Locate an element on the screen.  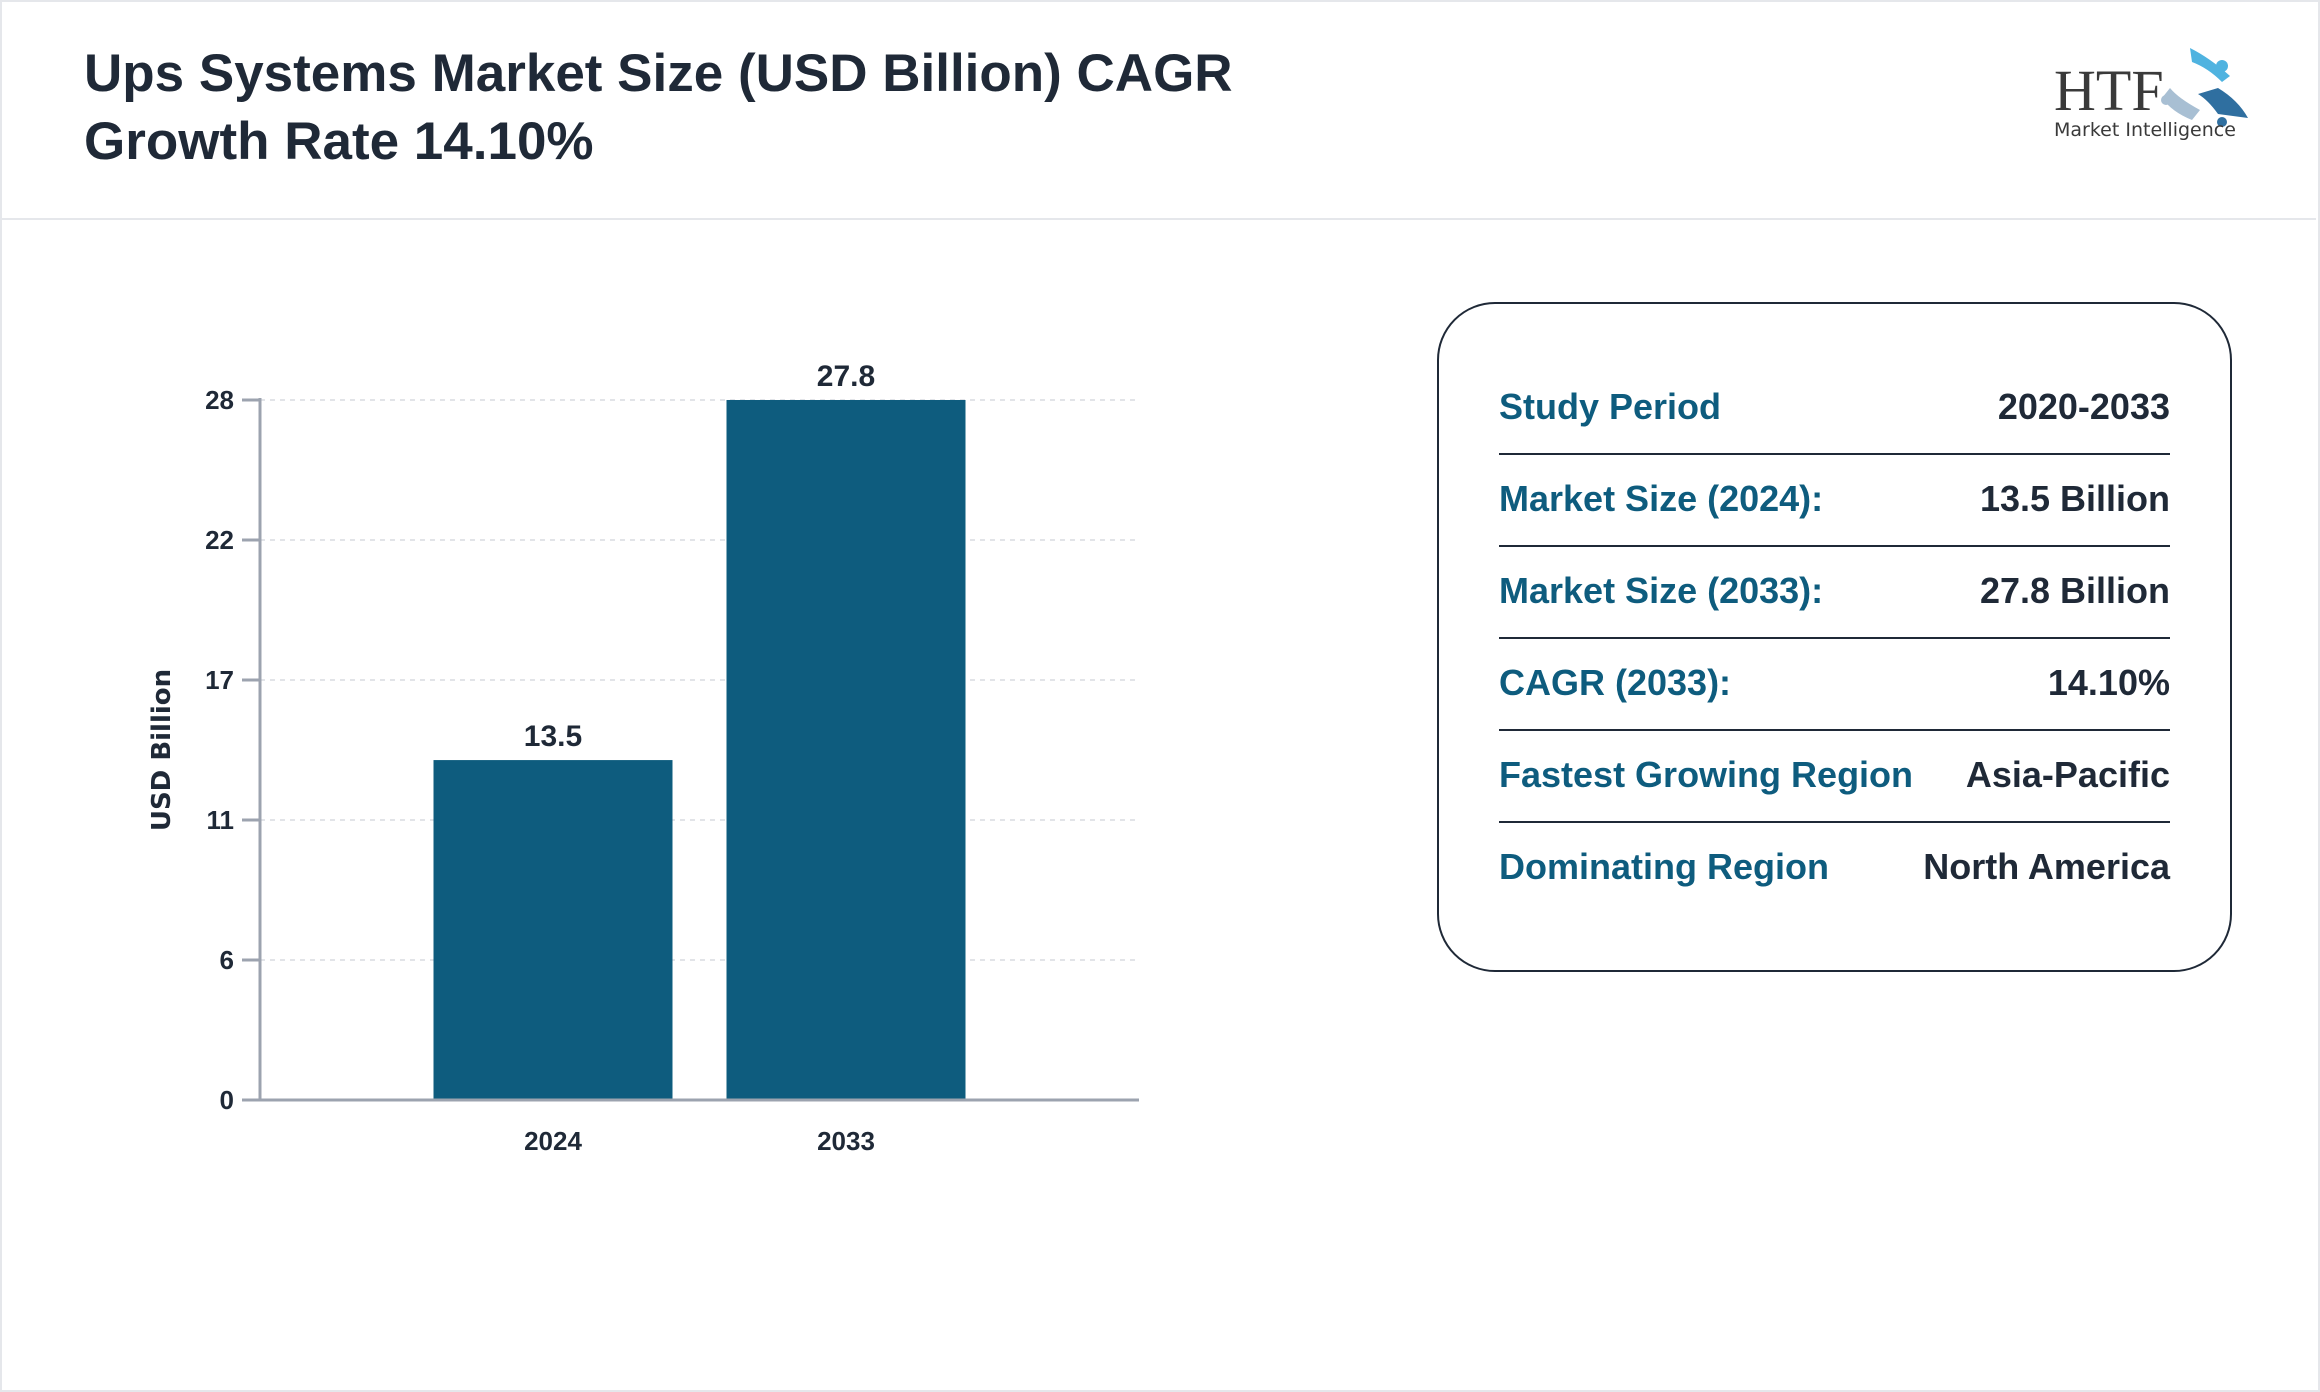
summary-row: Market Size (2024): 13.5 Billion is located at coordinates (1834, 500).